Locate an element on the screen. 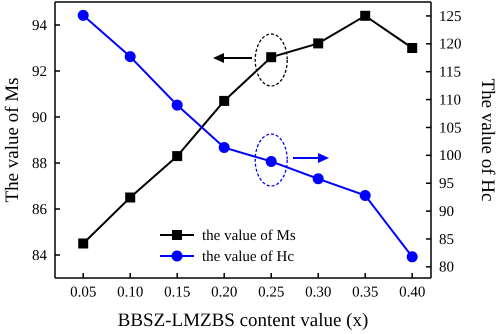  x-tick-label: 0.15 is located at coordinates (177, 292).